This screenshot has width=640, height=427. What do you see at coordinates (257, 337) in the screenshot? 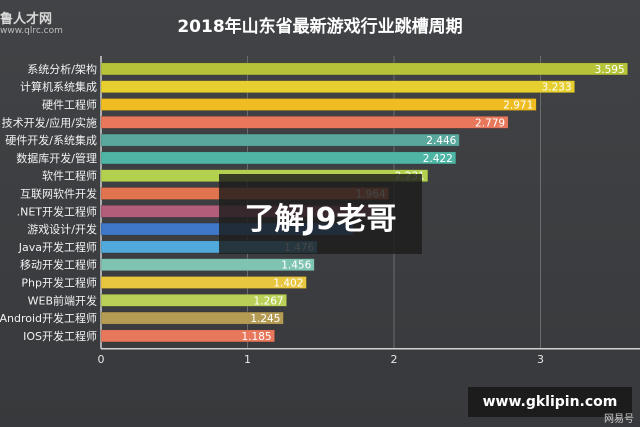
I see `data-label: 1.185` at bounding box center [257, 337].